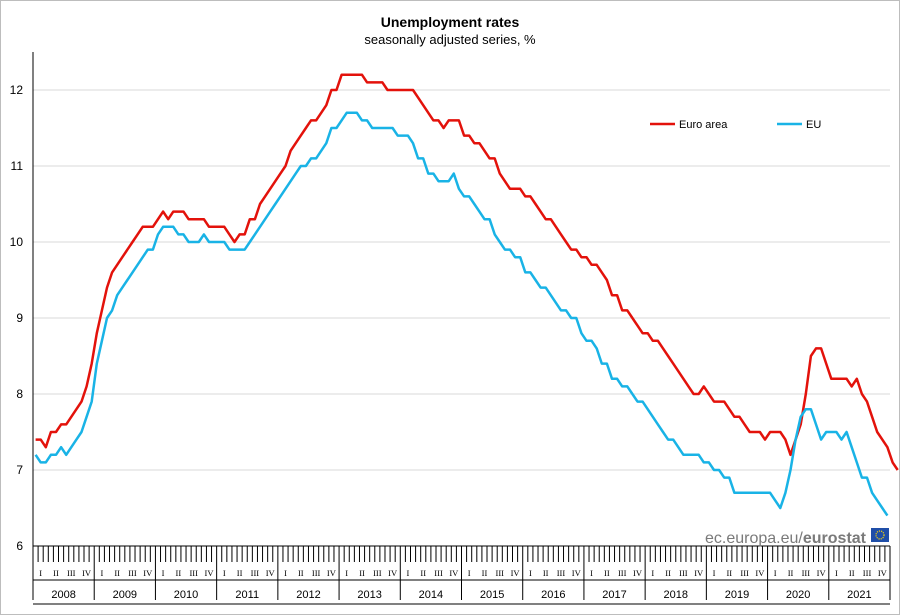 The width and height of the screenshot is (900, 615). What do you see at coordinates (186, 595) in the screenshot?
I see `x-year-label: 2010` at bounding box center [186, 595].